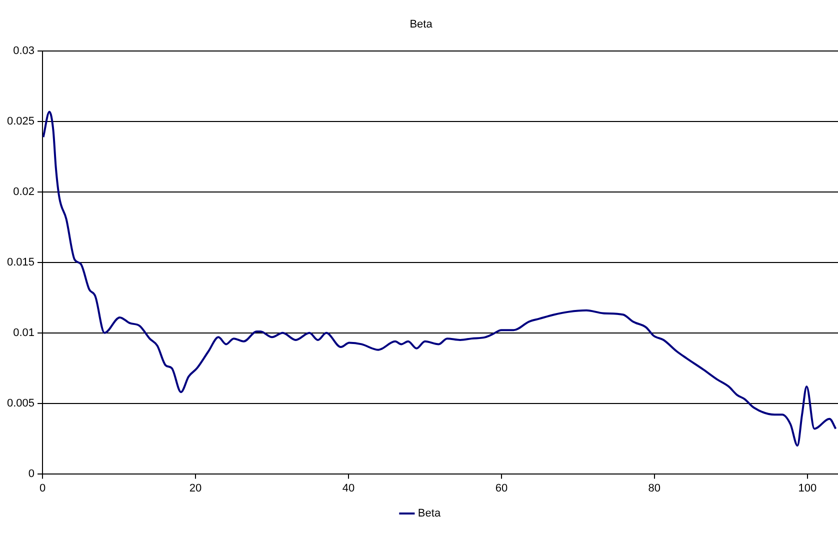 The image size is (838, 533). Describe the element at coordinates (501, 488) in the screenshot. I see `x-tick-label: 60` at that location.